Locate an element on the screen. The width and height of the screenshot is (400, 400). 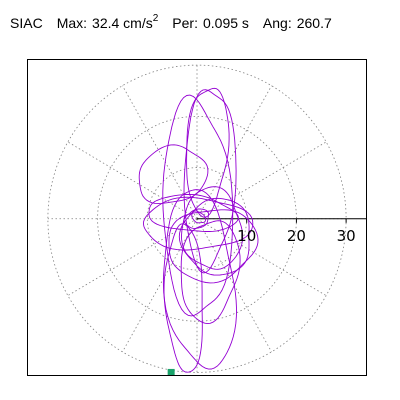
radial-tick-labels: 10 20 30 is located at coordinates (296, 236).